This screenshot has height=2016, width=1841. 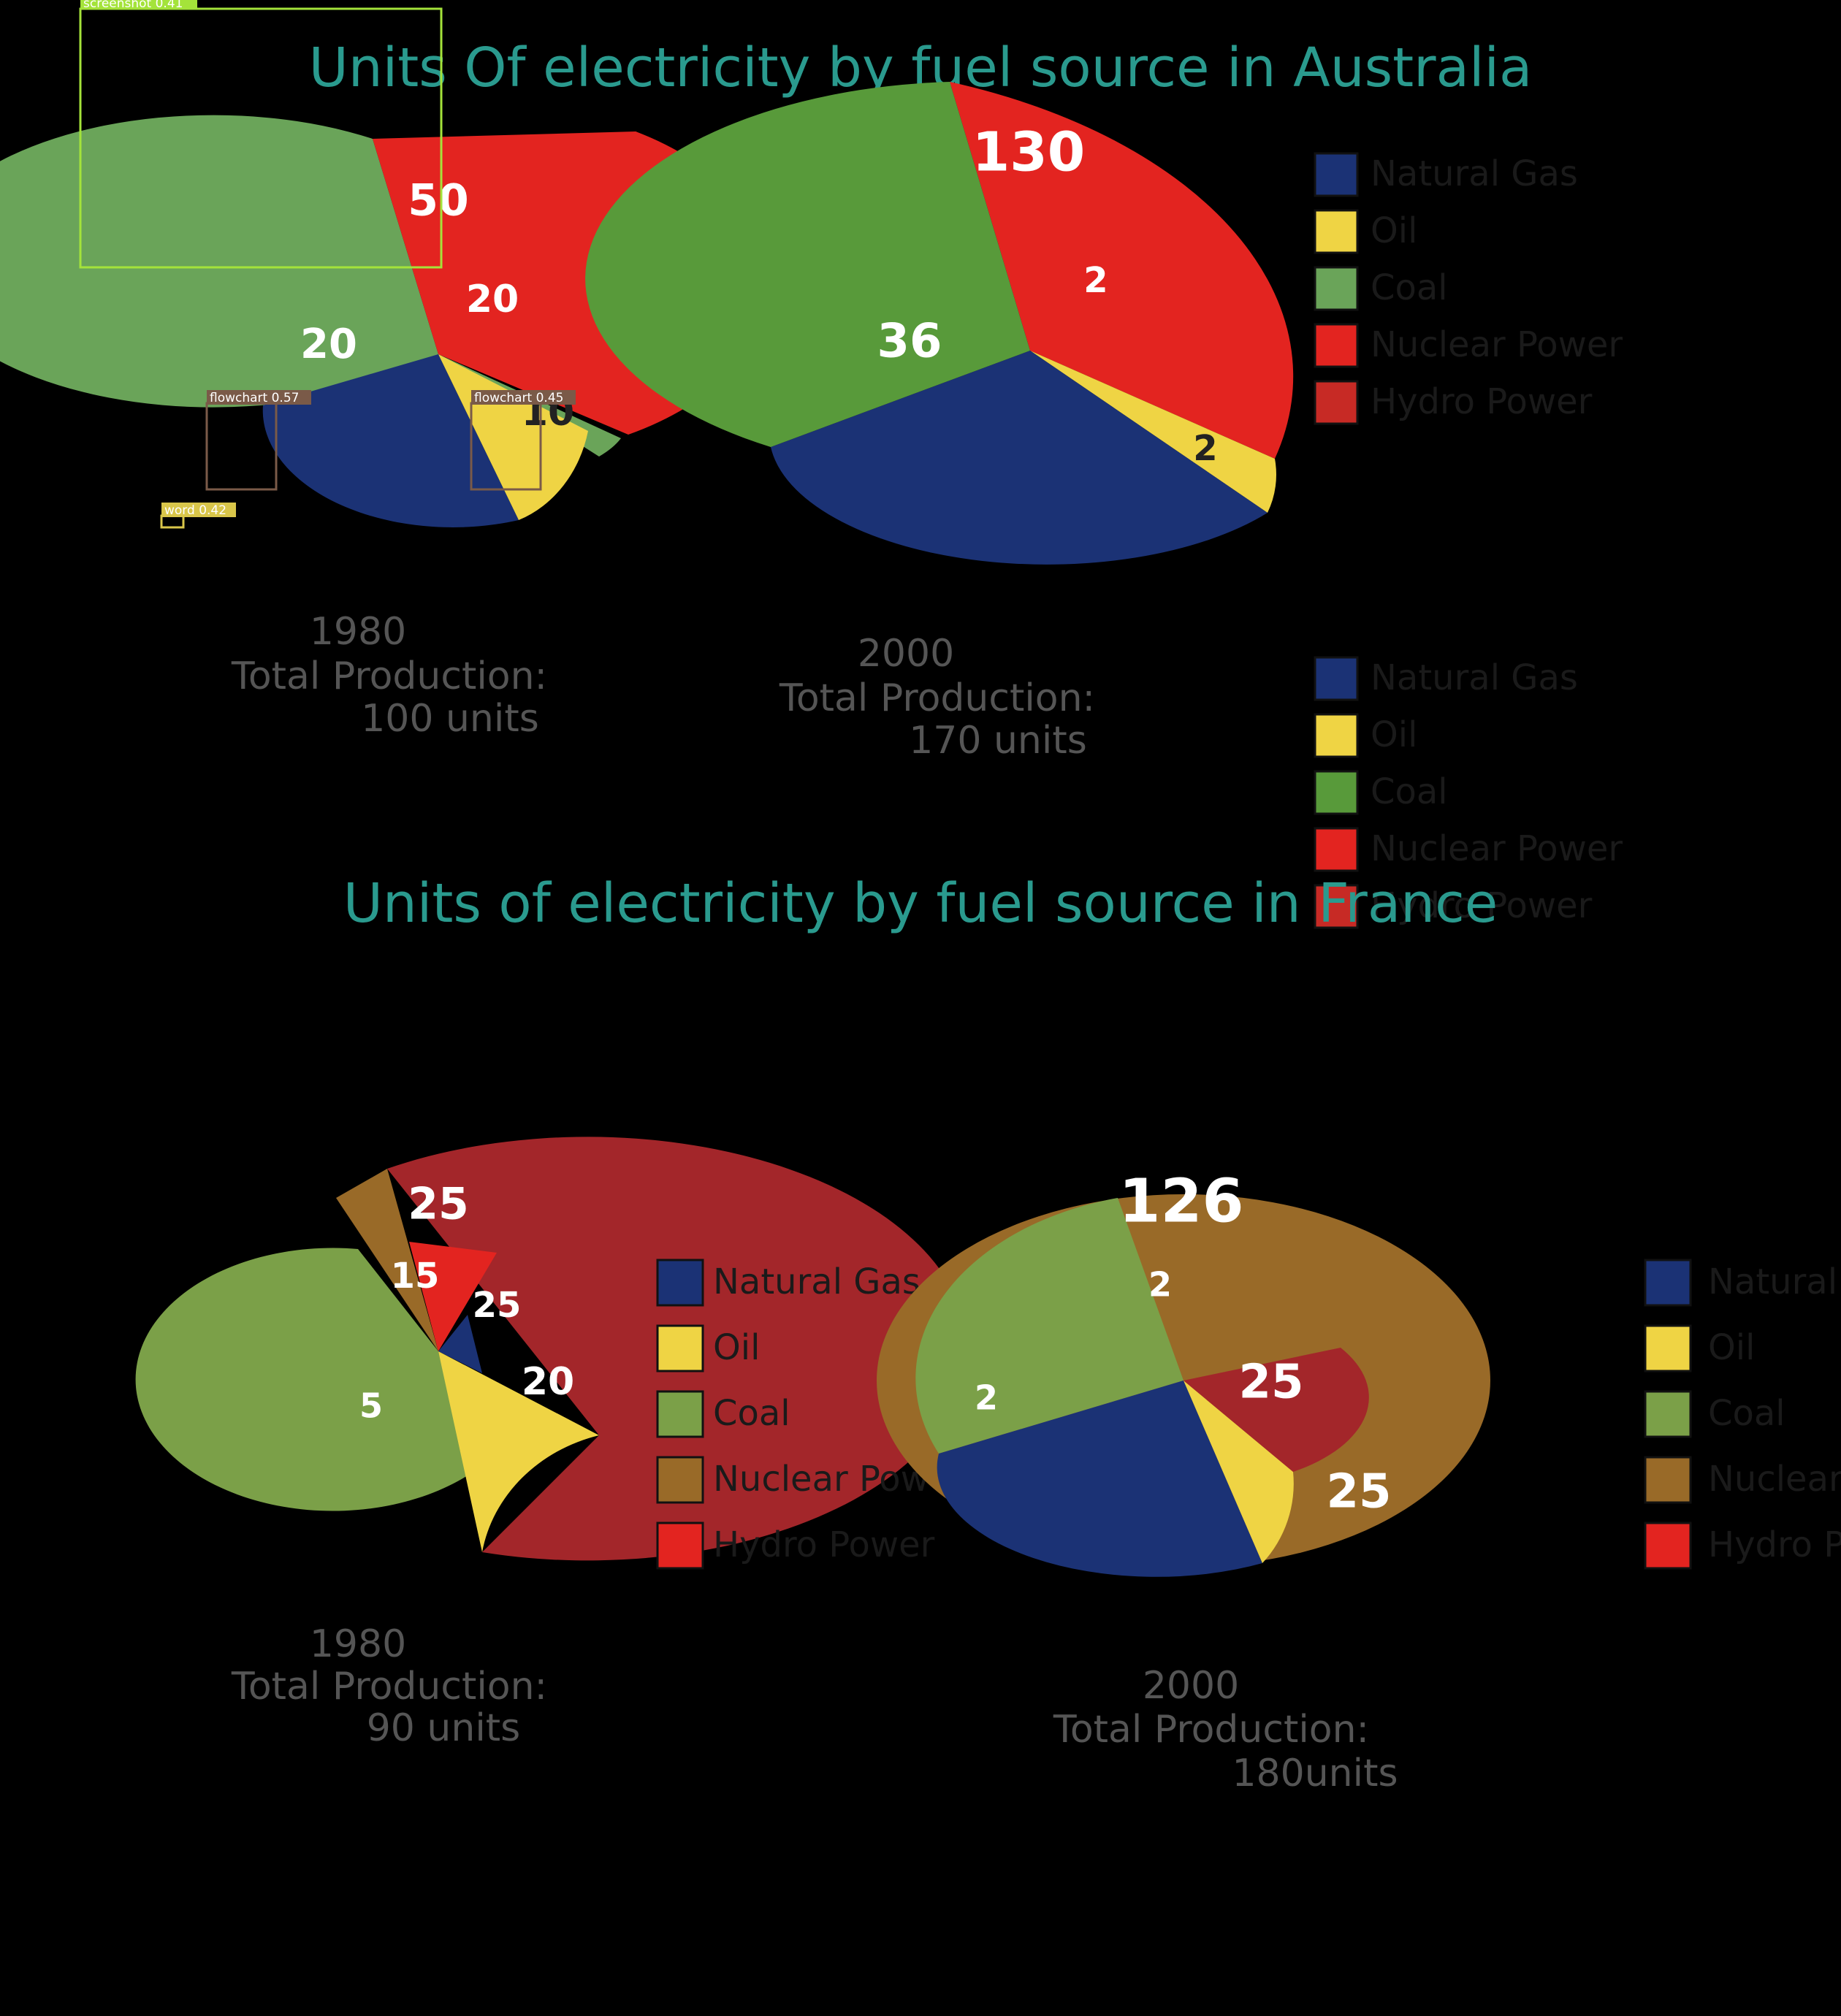 I want to click on caption-au-2000: 2000 Total Production: 170 units, so click(x=937, y=697).